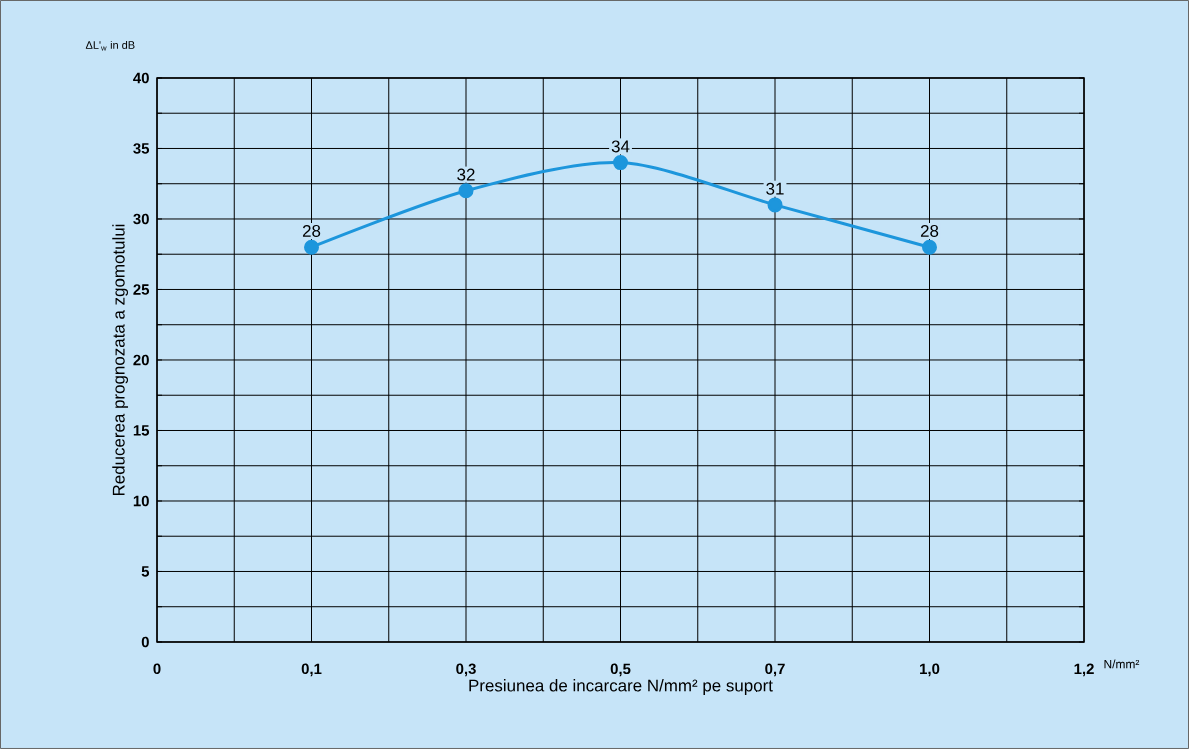  Describe the element at coordinates (141, 78) in the screenshot. I see `y-tick-label: 40` at that location.